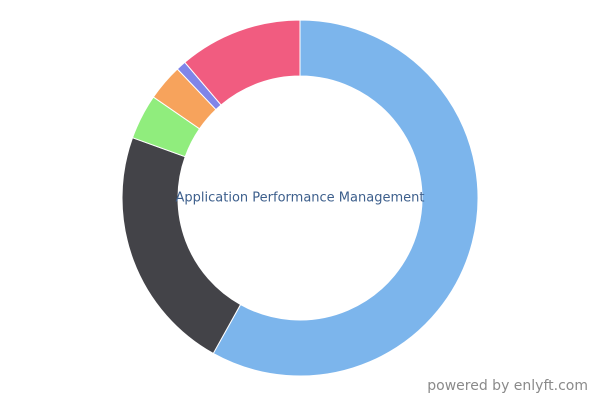 This screenshot has height=400, width=600. Describe the element at coordinates (507, 386) in the screenshot. I see `credit: powered by enlyft.com` at that location.